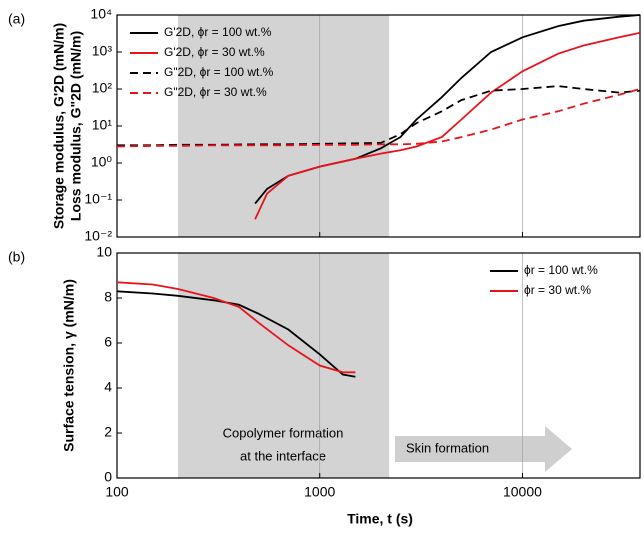  What do you see at coordinates (218, 32) in the screenshot?
I see `legend-label: G'2D, ϕr = 100 wt.%` at bounding box center [218, 32].